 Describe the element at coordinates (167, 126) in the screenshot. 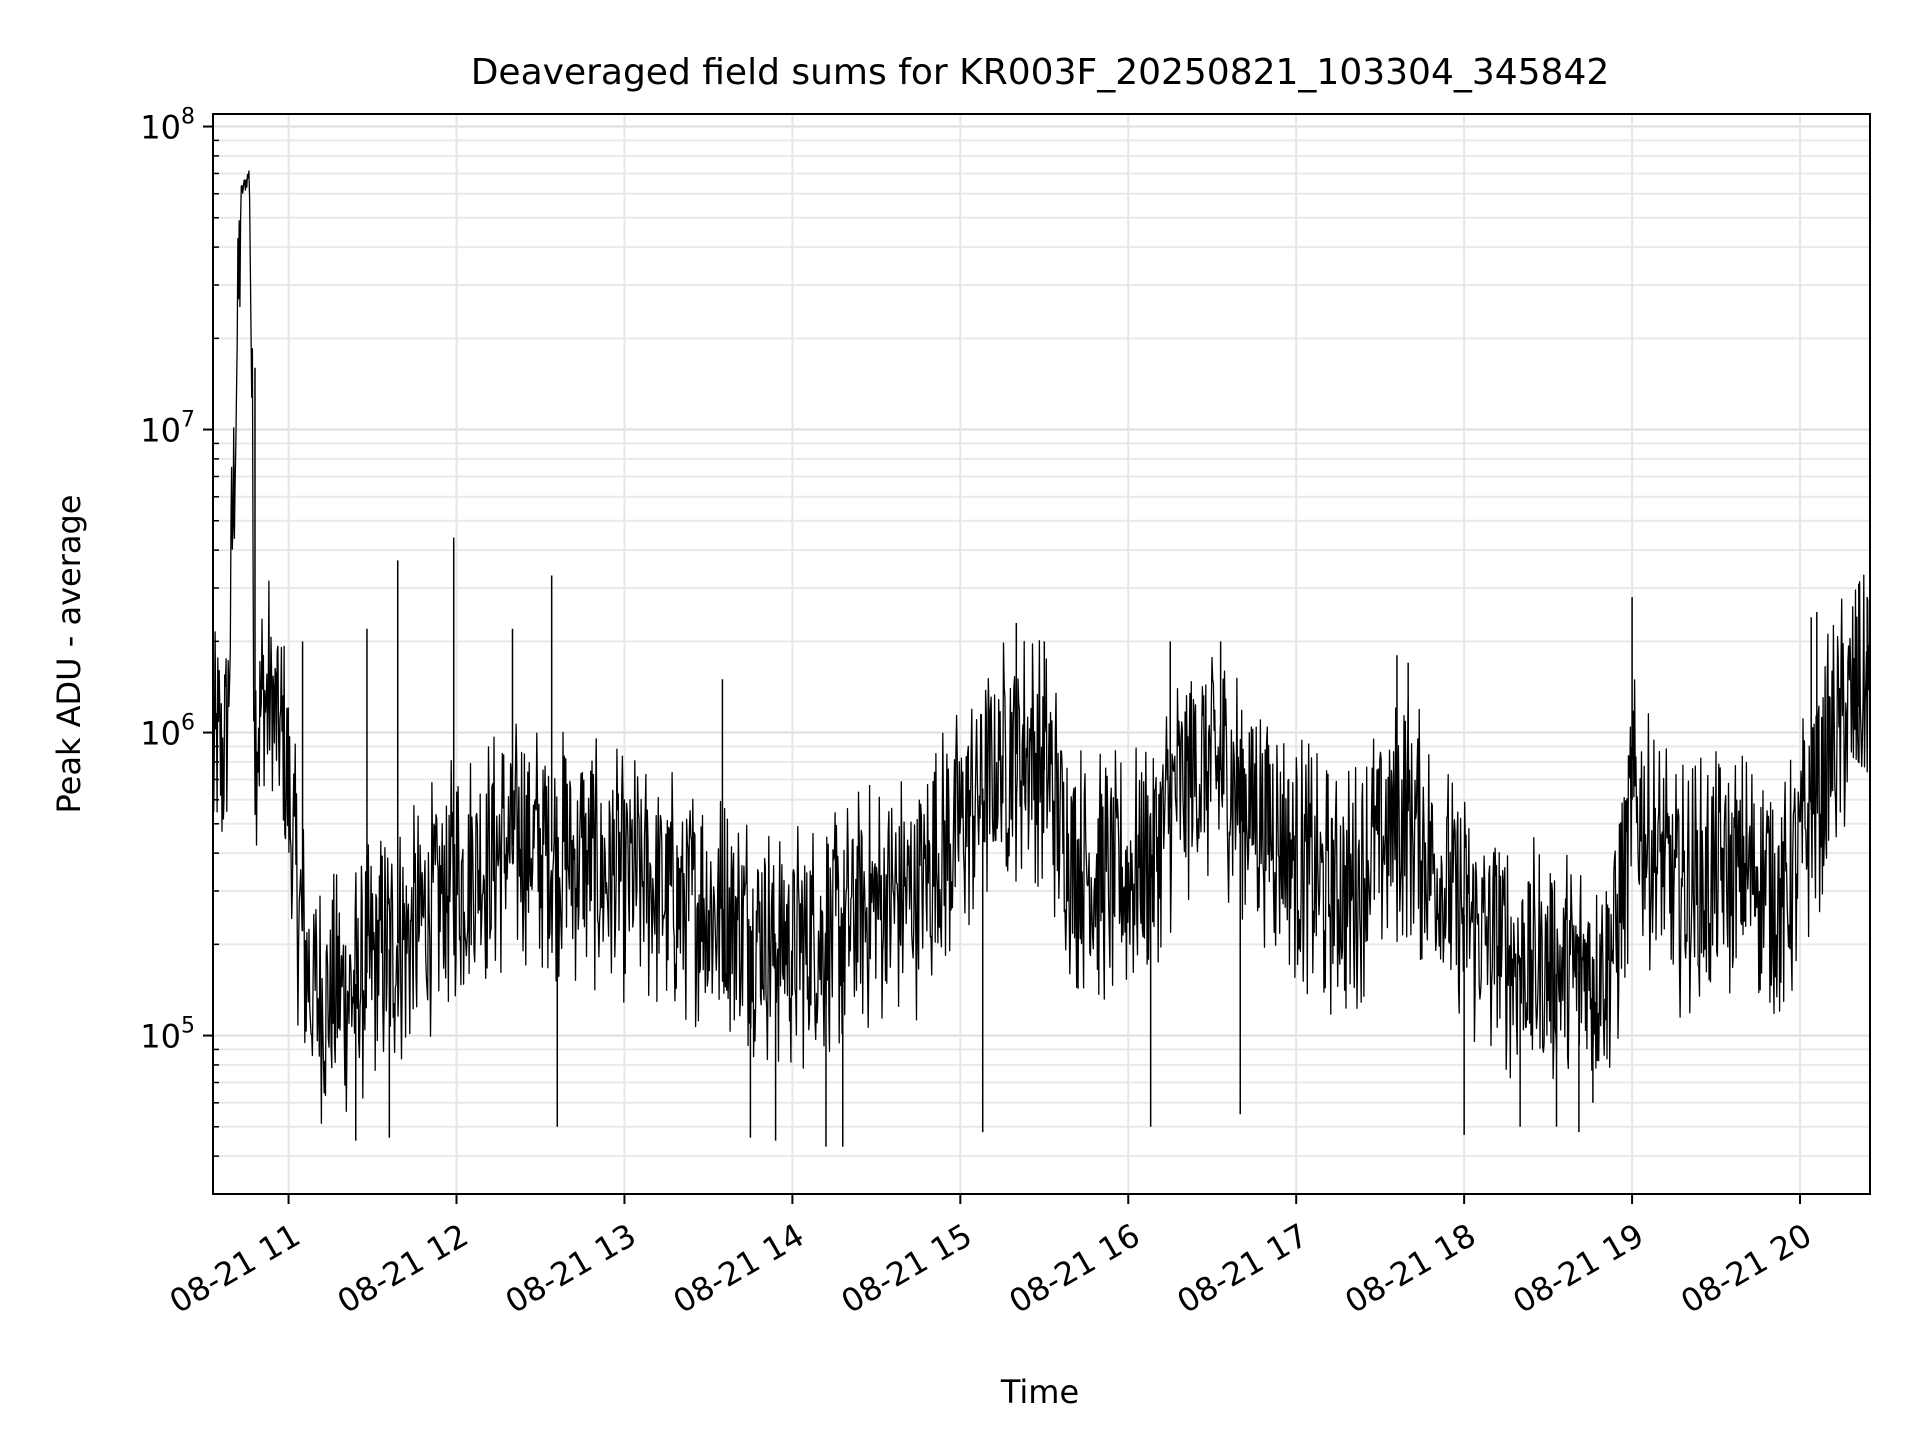

I see `y-tick-label: 10⁸` at that location.